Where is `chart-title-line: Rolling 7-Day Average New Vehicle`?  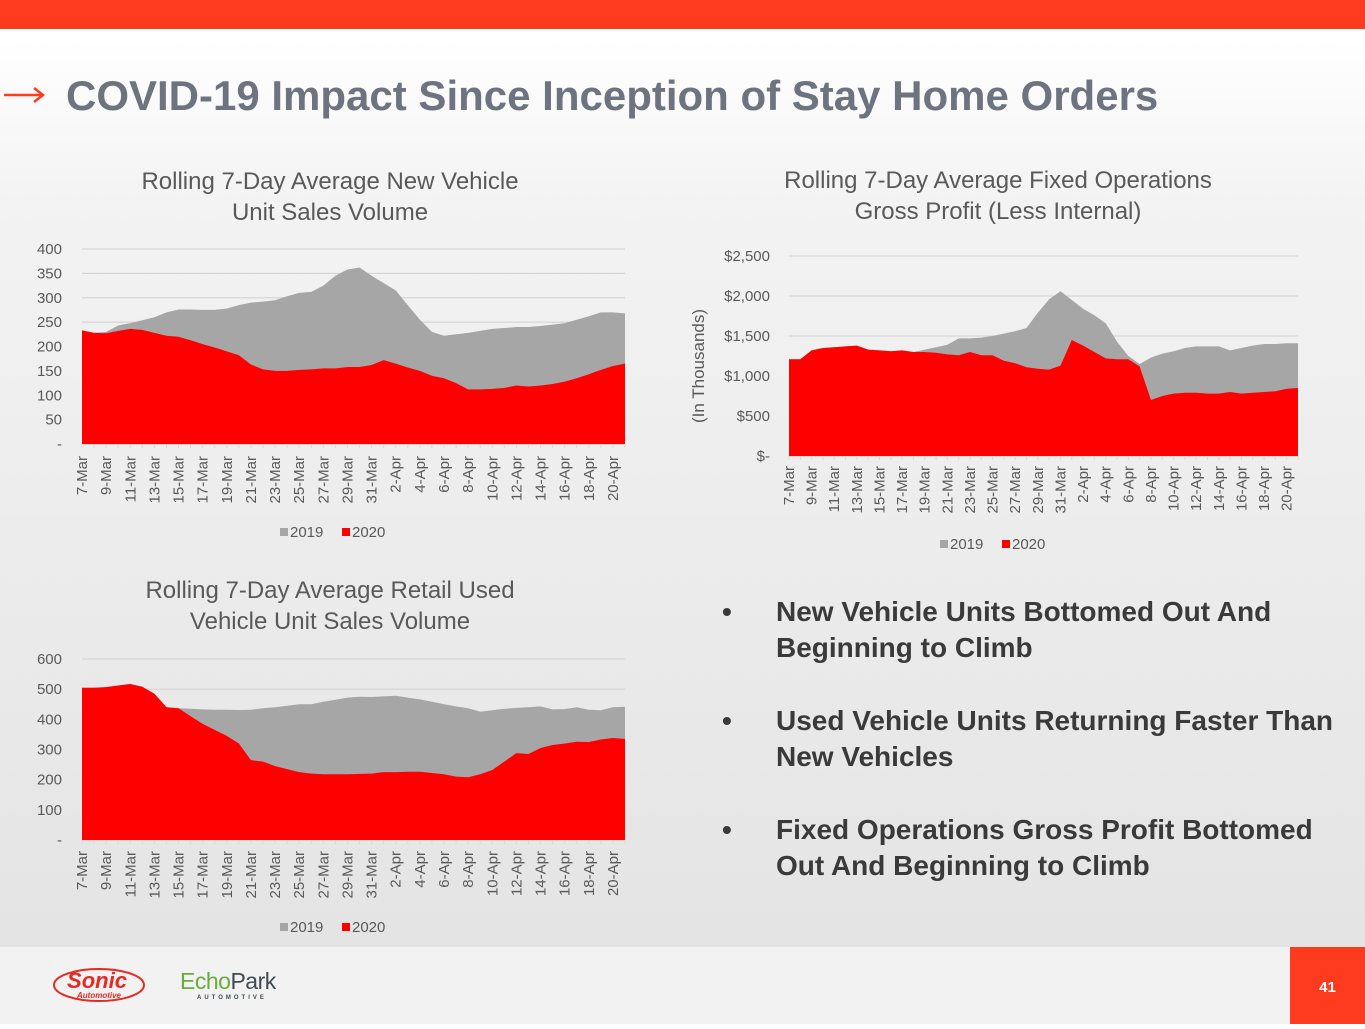 chart-title-line: Rolling 7-Day Average New Vehicle is located at coordinates (330, 181).